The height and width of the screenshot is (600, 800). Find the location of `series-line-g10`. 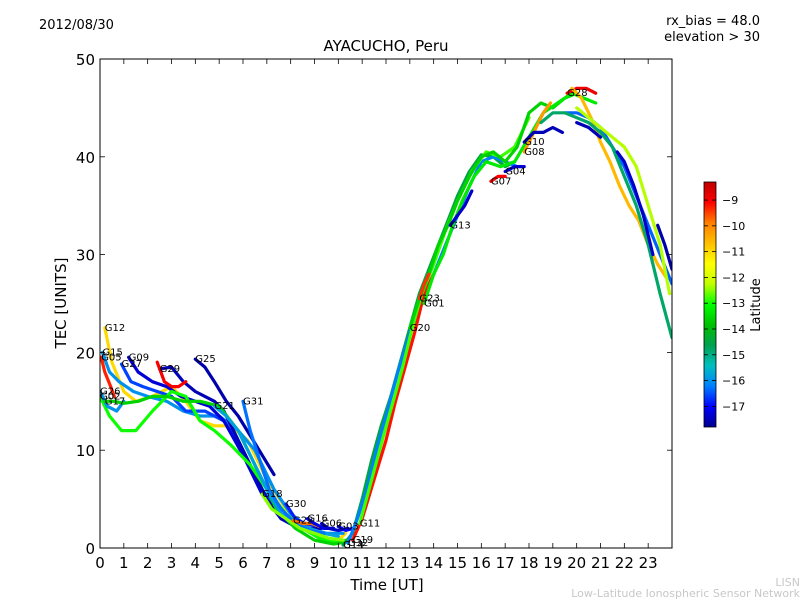

series-line-g10 is located at coordinates (543, 134).